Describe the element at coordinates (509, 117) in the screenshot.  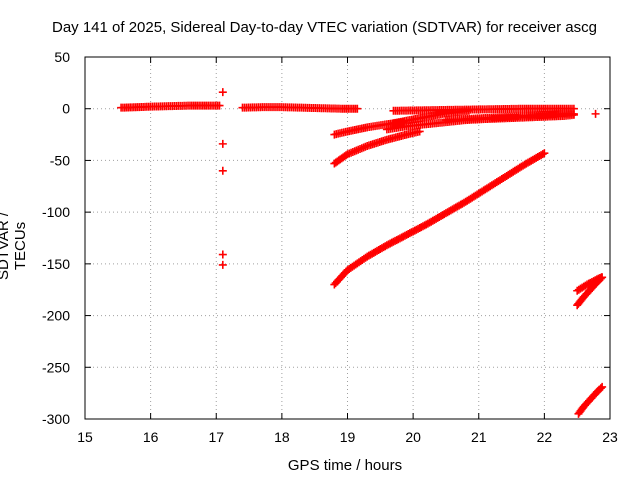
I see `series-arc-g` at that location.